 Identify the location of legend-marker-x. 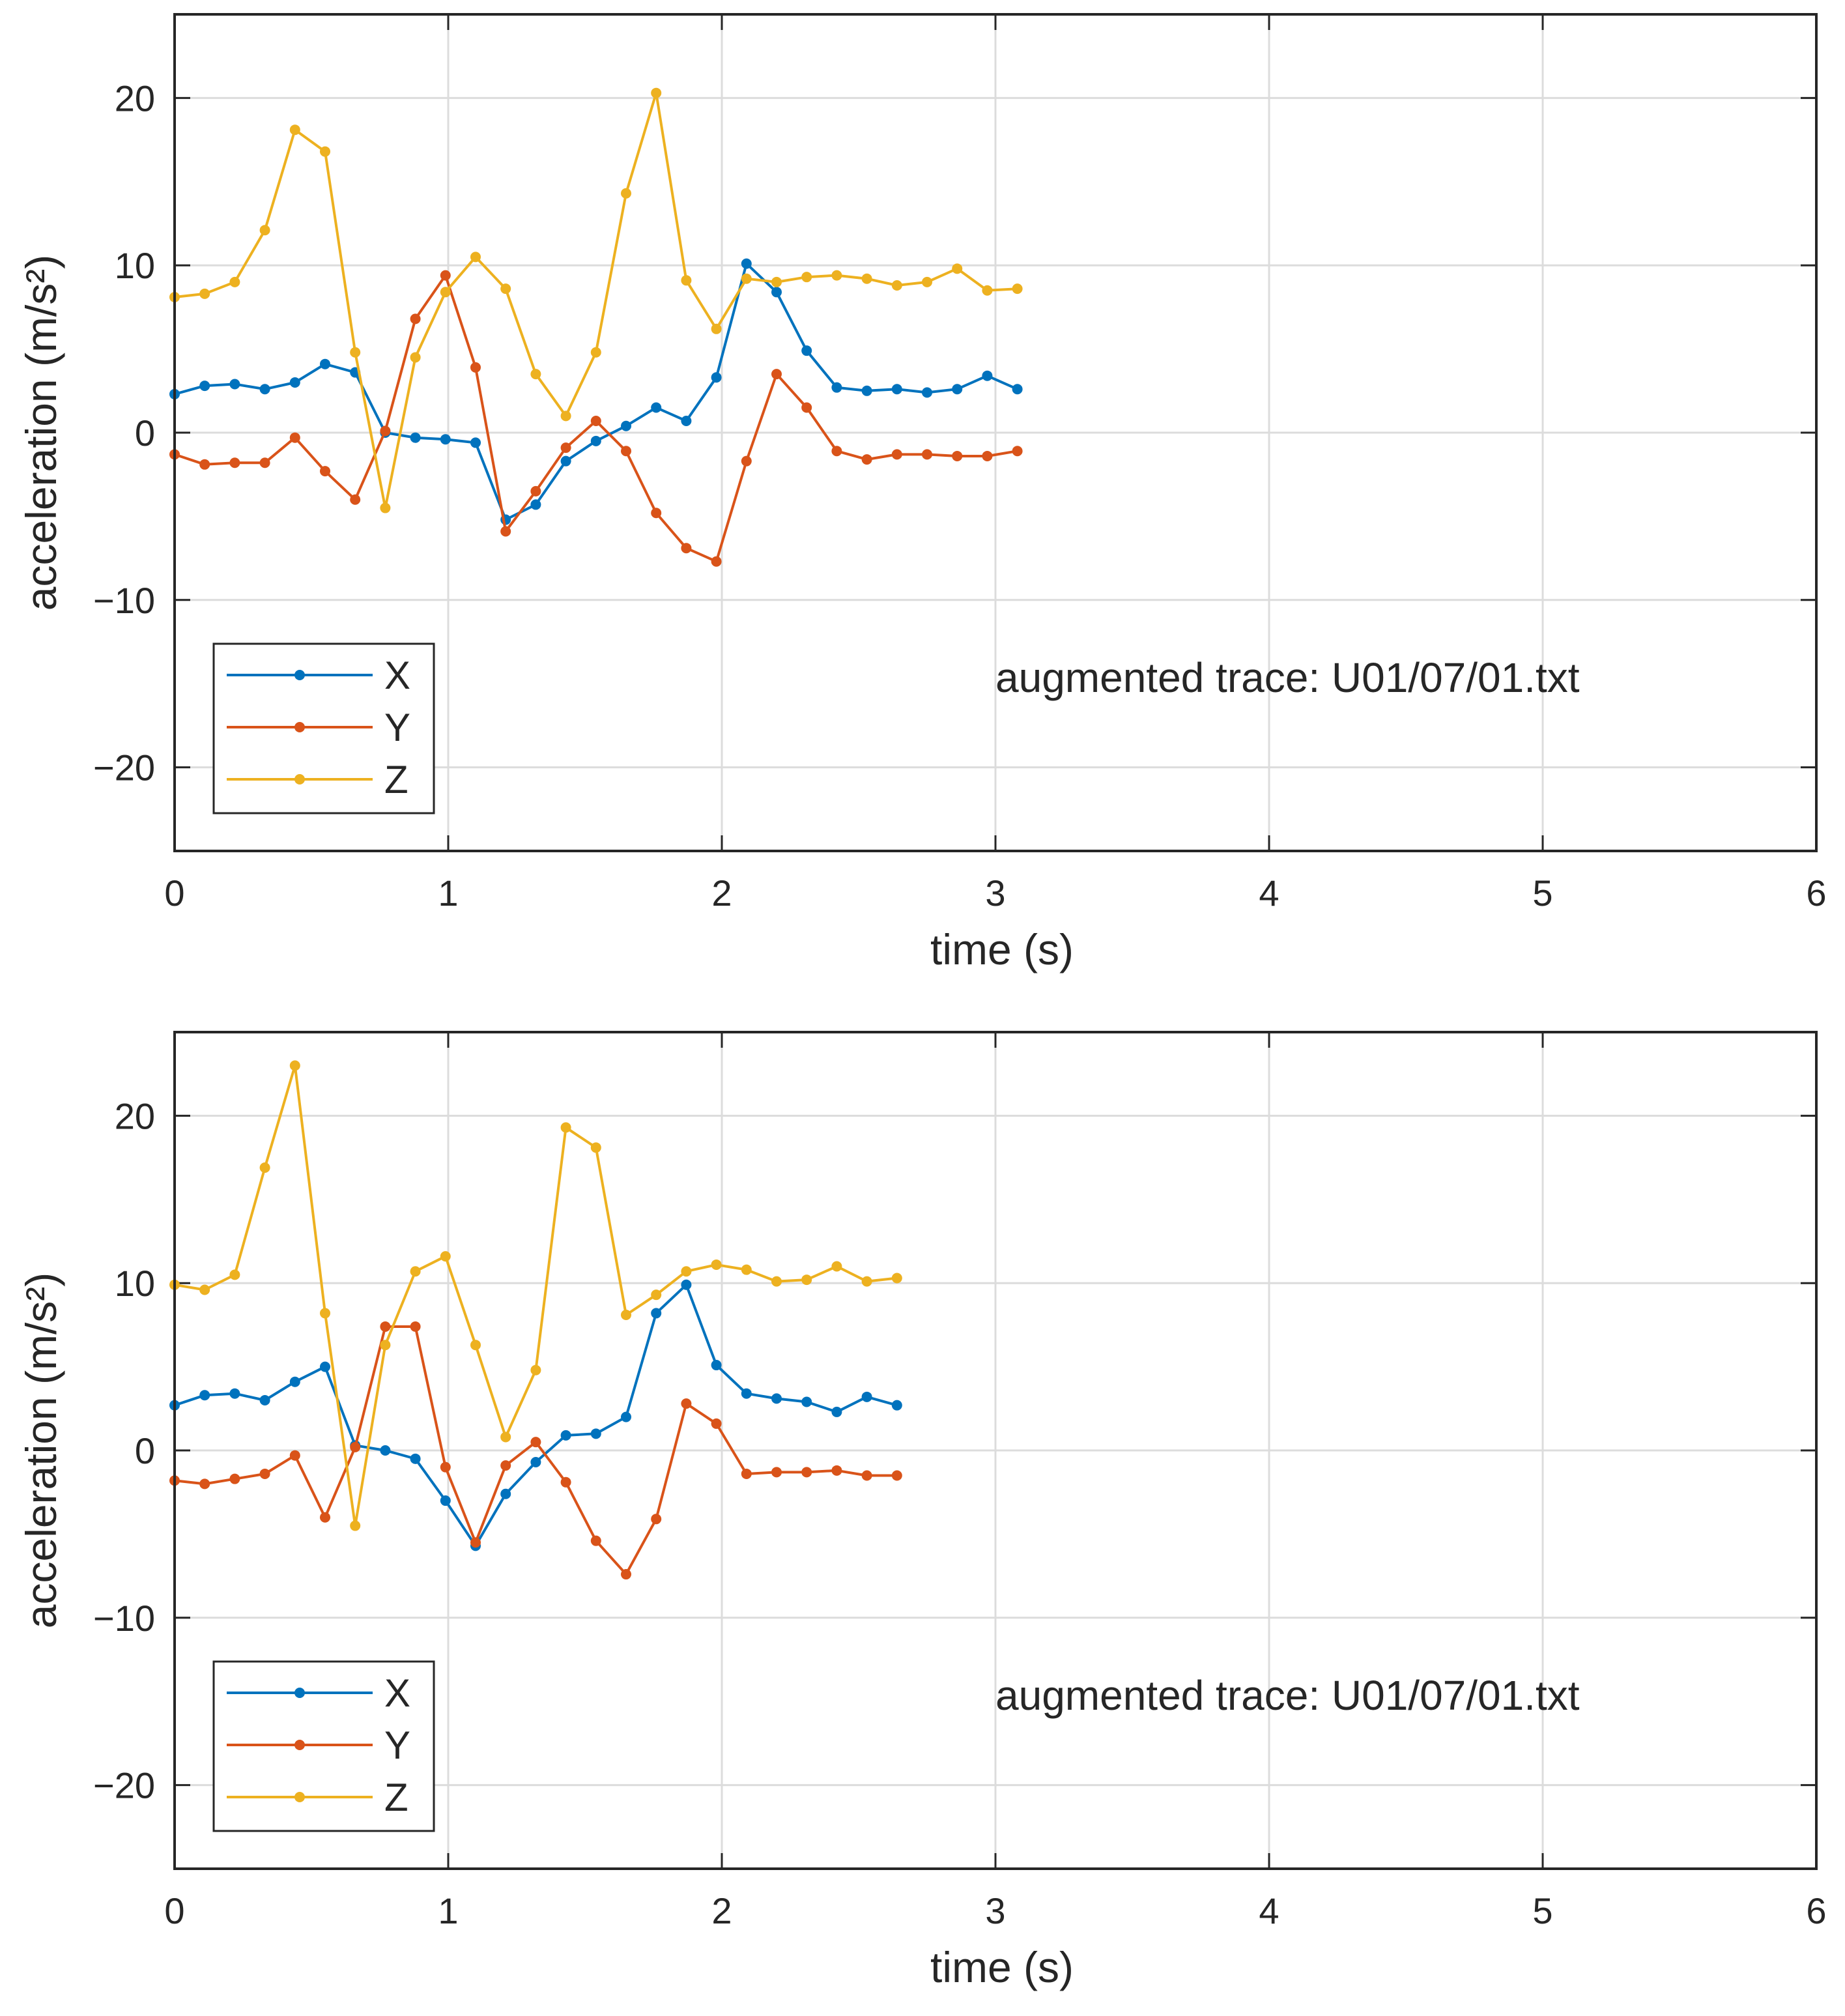
(299, 1693).